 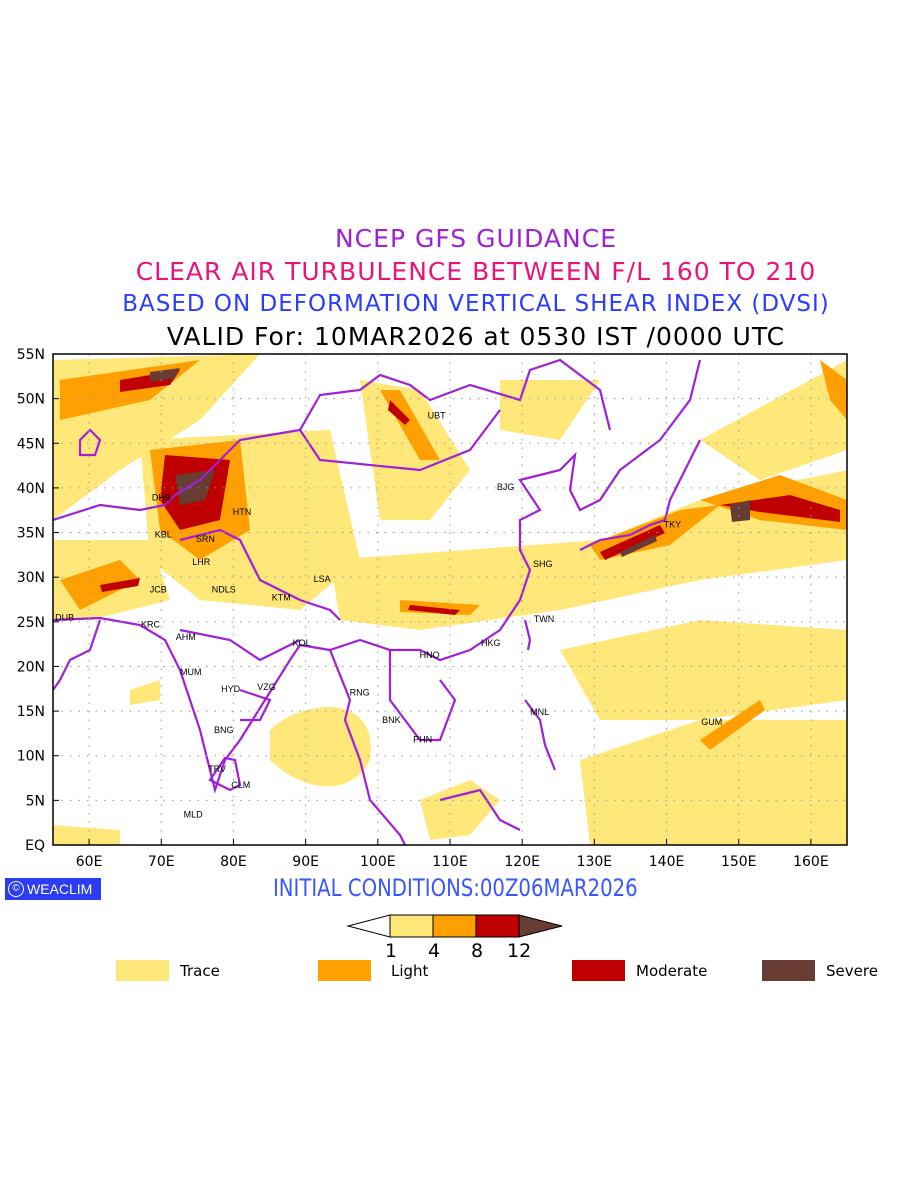 I want to click on city-label-ubt: UBT, so click(x=437, y=416).